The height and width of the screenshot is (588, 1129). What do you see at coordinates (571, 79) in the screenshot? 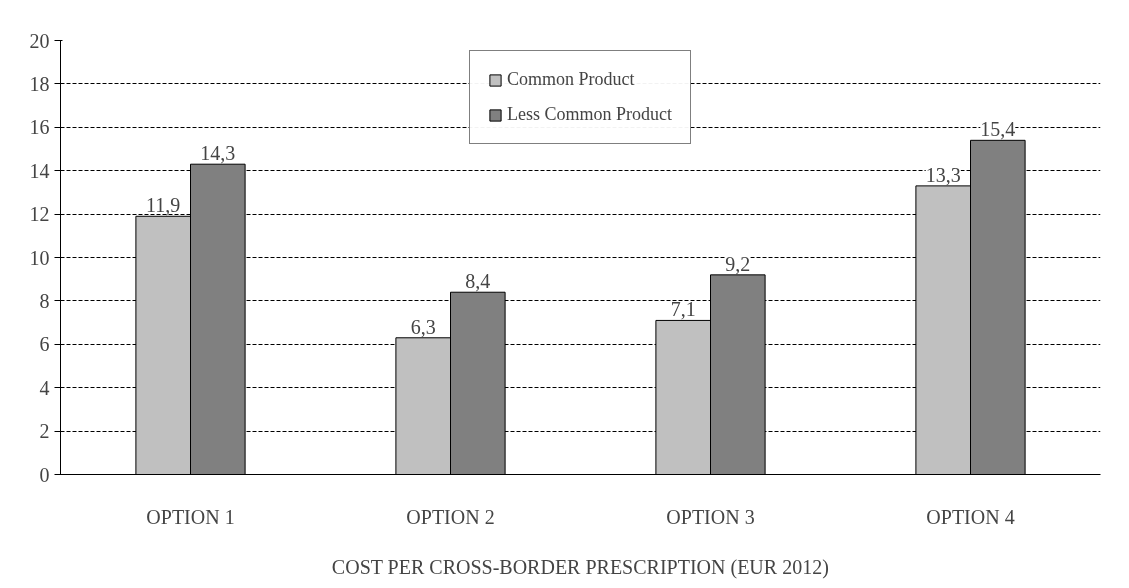
I see `legend-label: Common Product` at bounding box center [571, 79].